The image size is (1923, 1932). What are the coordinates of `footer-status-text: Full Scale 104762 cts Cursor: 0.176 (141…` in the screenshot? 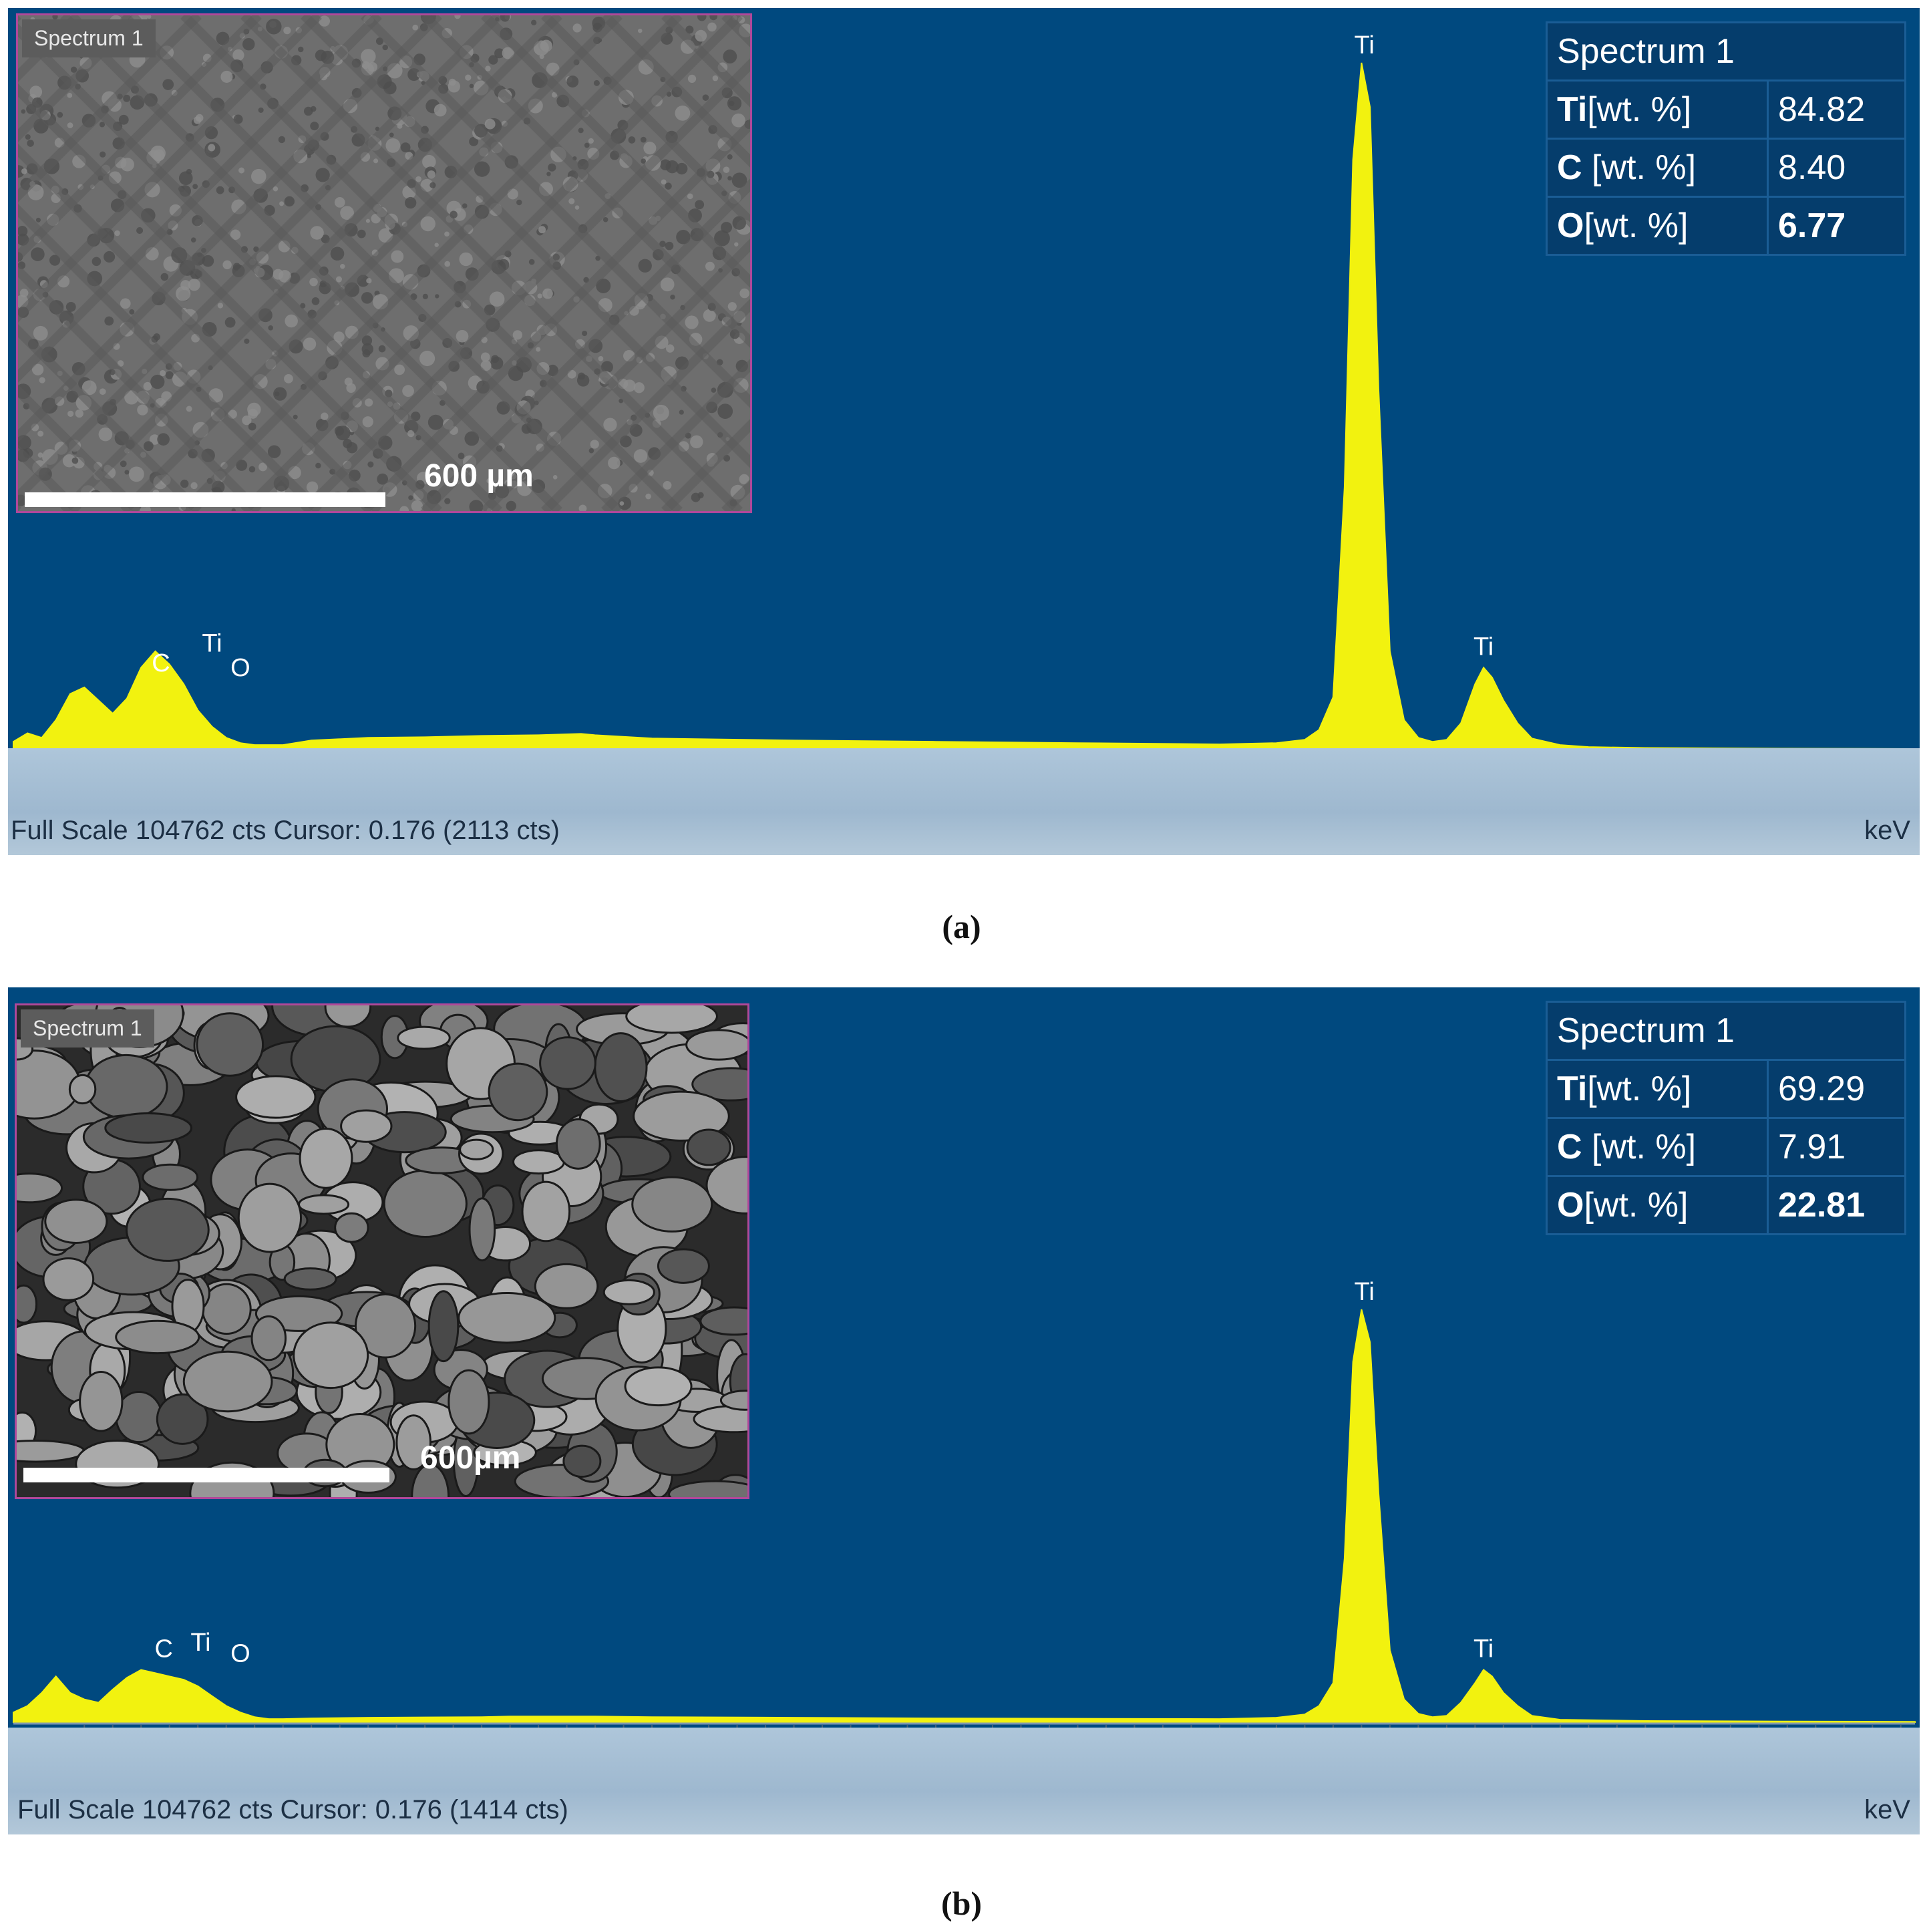 It's located at (293, 1809).